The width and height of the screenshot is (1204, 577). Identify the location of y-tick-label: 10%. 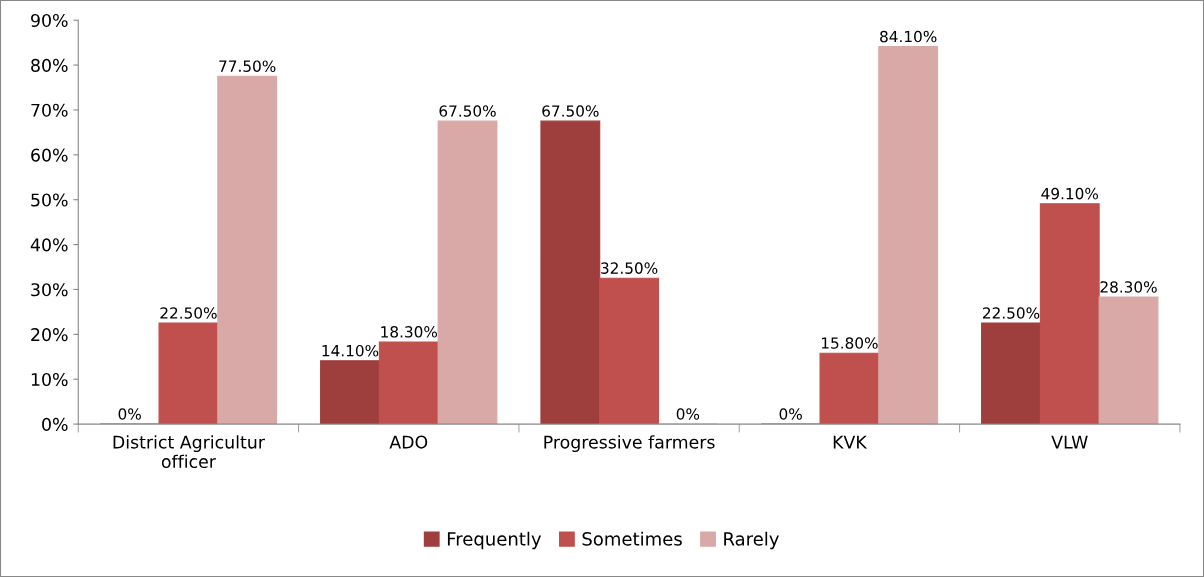
(49, 379).